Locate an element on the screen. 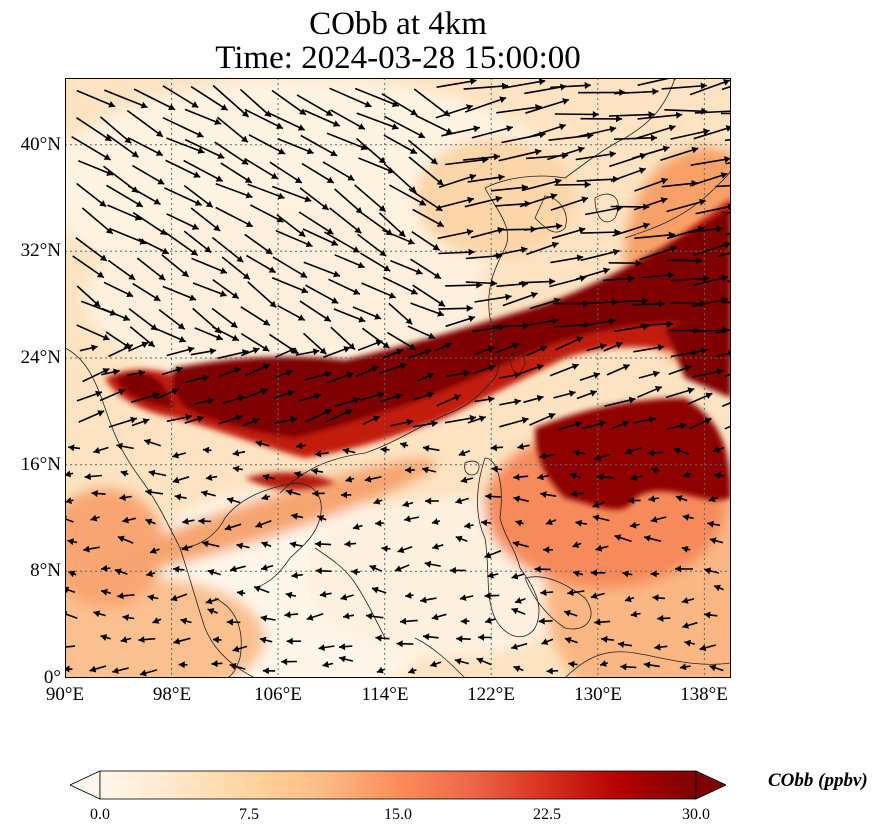 The width and height of the screenshot is (887, 836). x-tick-114e: 114°E is located at coordinates (385, 694).